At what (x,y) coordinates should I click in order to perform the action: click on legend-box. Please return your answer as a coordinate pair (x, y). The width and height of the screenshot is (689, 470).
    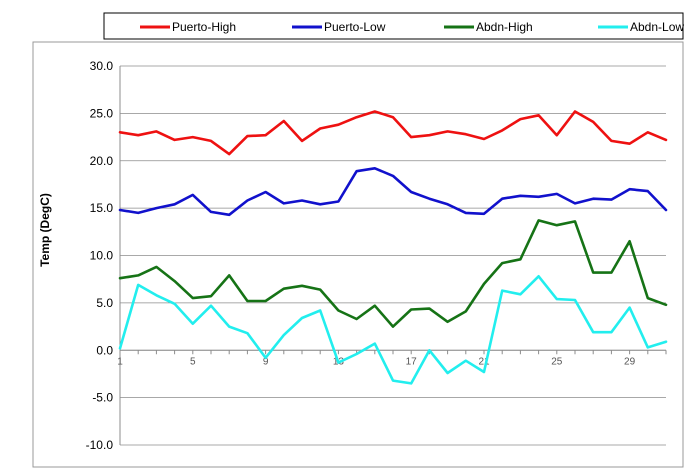
    Looking at the image, I should click on (393, 26).